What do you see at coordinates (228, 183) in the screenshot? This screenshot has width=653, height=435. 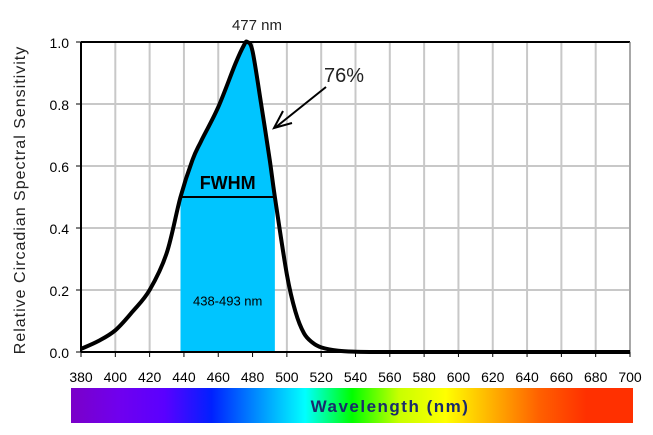 I see `fwhm-label: FWHM` at bounding box center [228, 183].